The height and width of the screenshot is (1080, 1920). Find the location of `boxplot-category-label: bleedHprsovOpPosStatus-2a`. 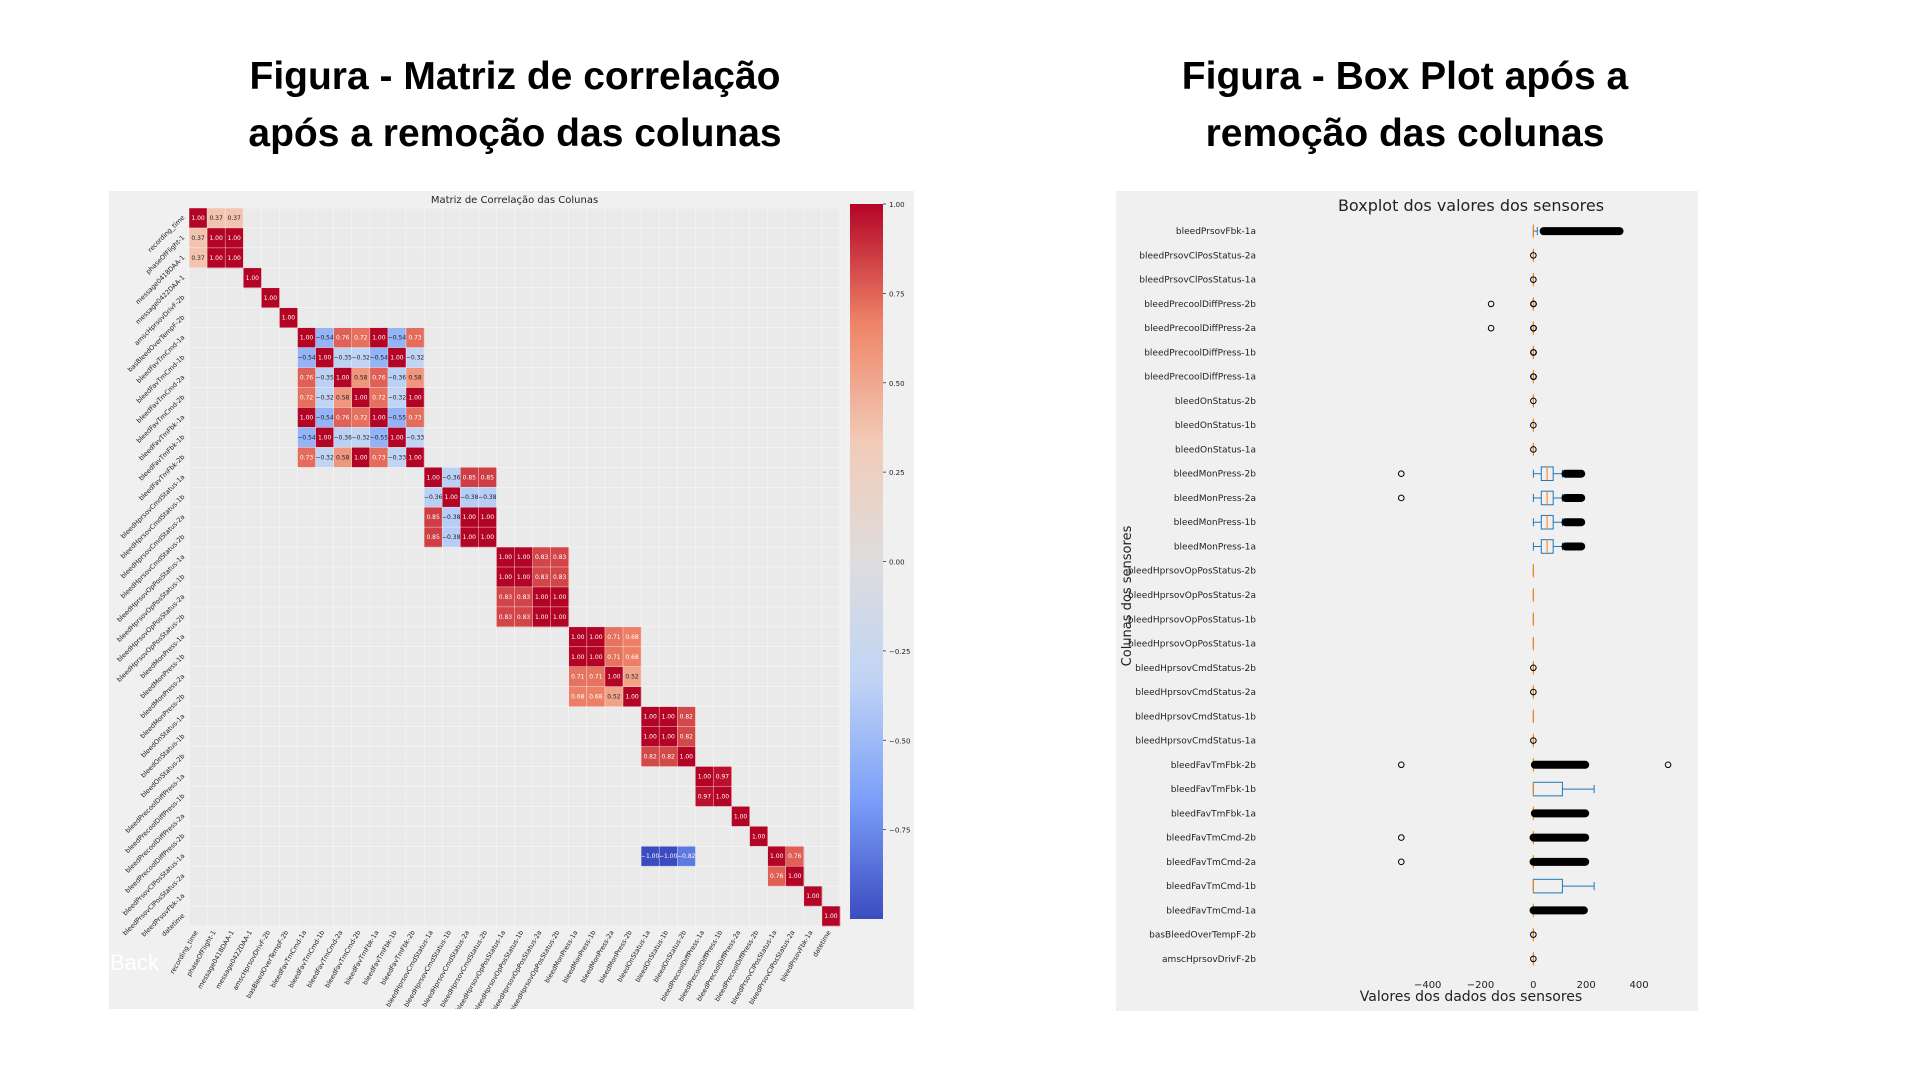

boxplot-category-label: bleedHprsovOpPosStatus-2a is located at coordinates (1192, 596).